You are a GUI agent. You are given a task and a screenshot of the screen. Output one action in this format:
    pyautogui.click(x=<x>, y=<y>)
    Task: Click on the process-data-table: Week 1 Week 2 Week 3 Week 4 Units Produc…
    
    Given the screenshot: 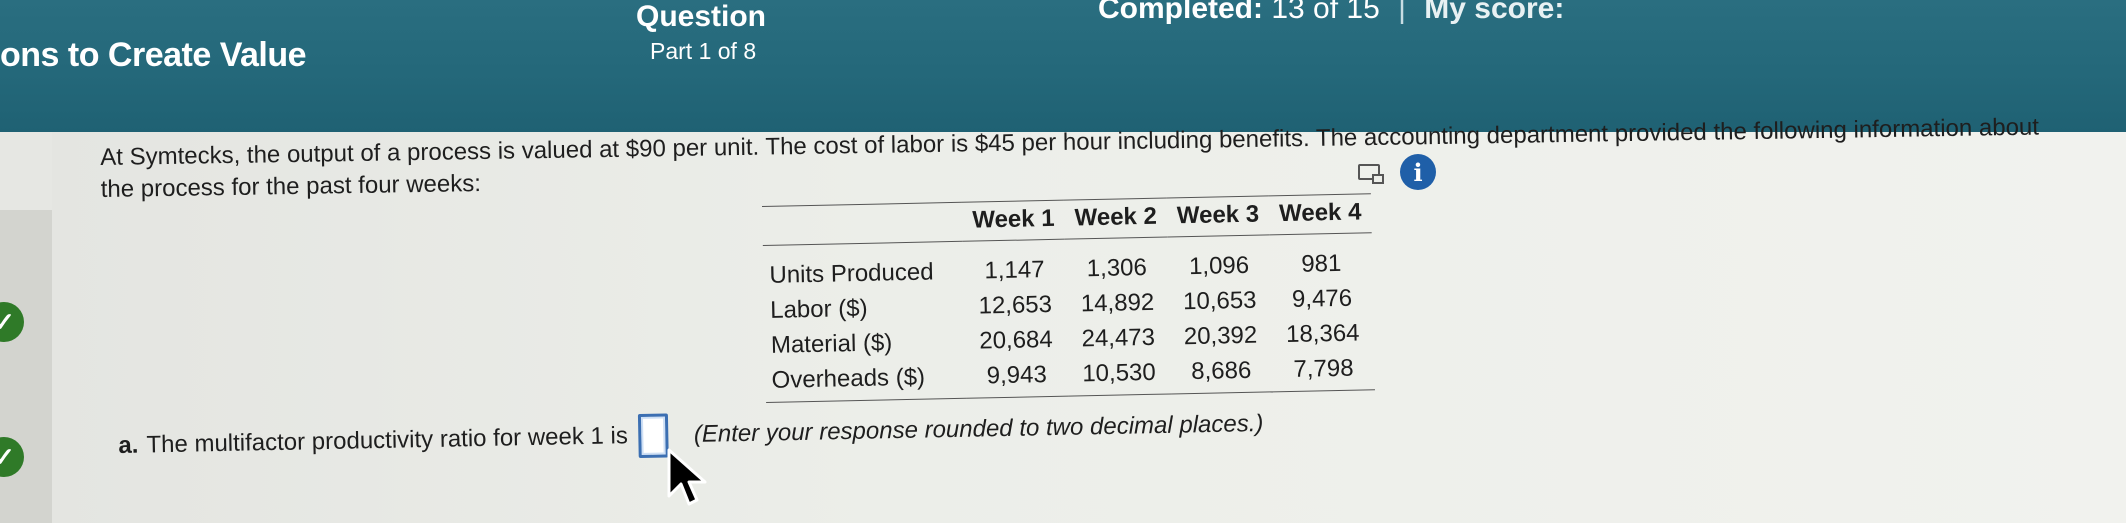 What is the action you would take?
    pyautogui.click(x=1069, y=298)
    